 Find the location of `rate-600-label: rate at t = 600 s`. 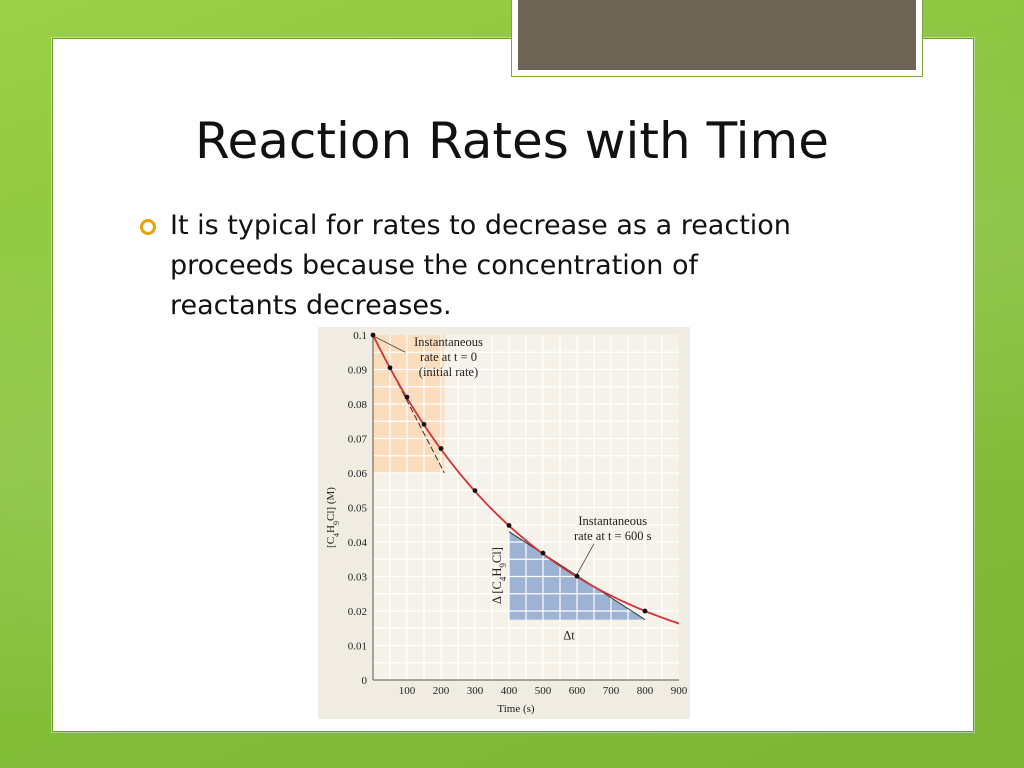

rate-600-label: rate at t = 600 s is located at coordinates (613, 536).